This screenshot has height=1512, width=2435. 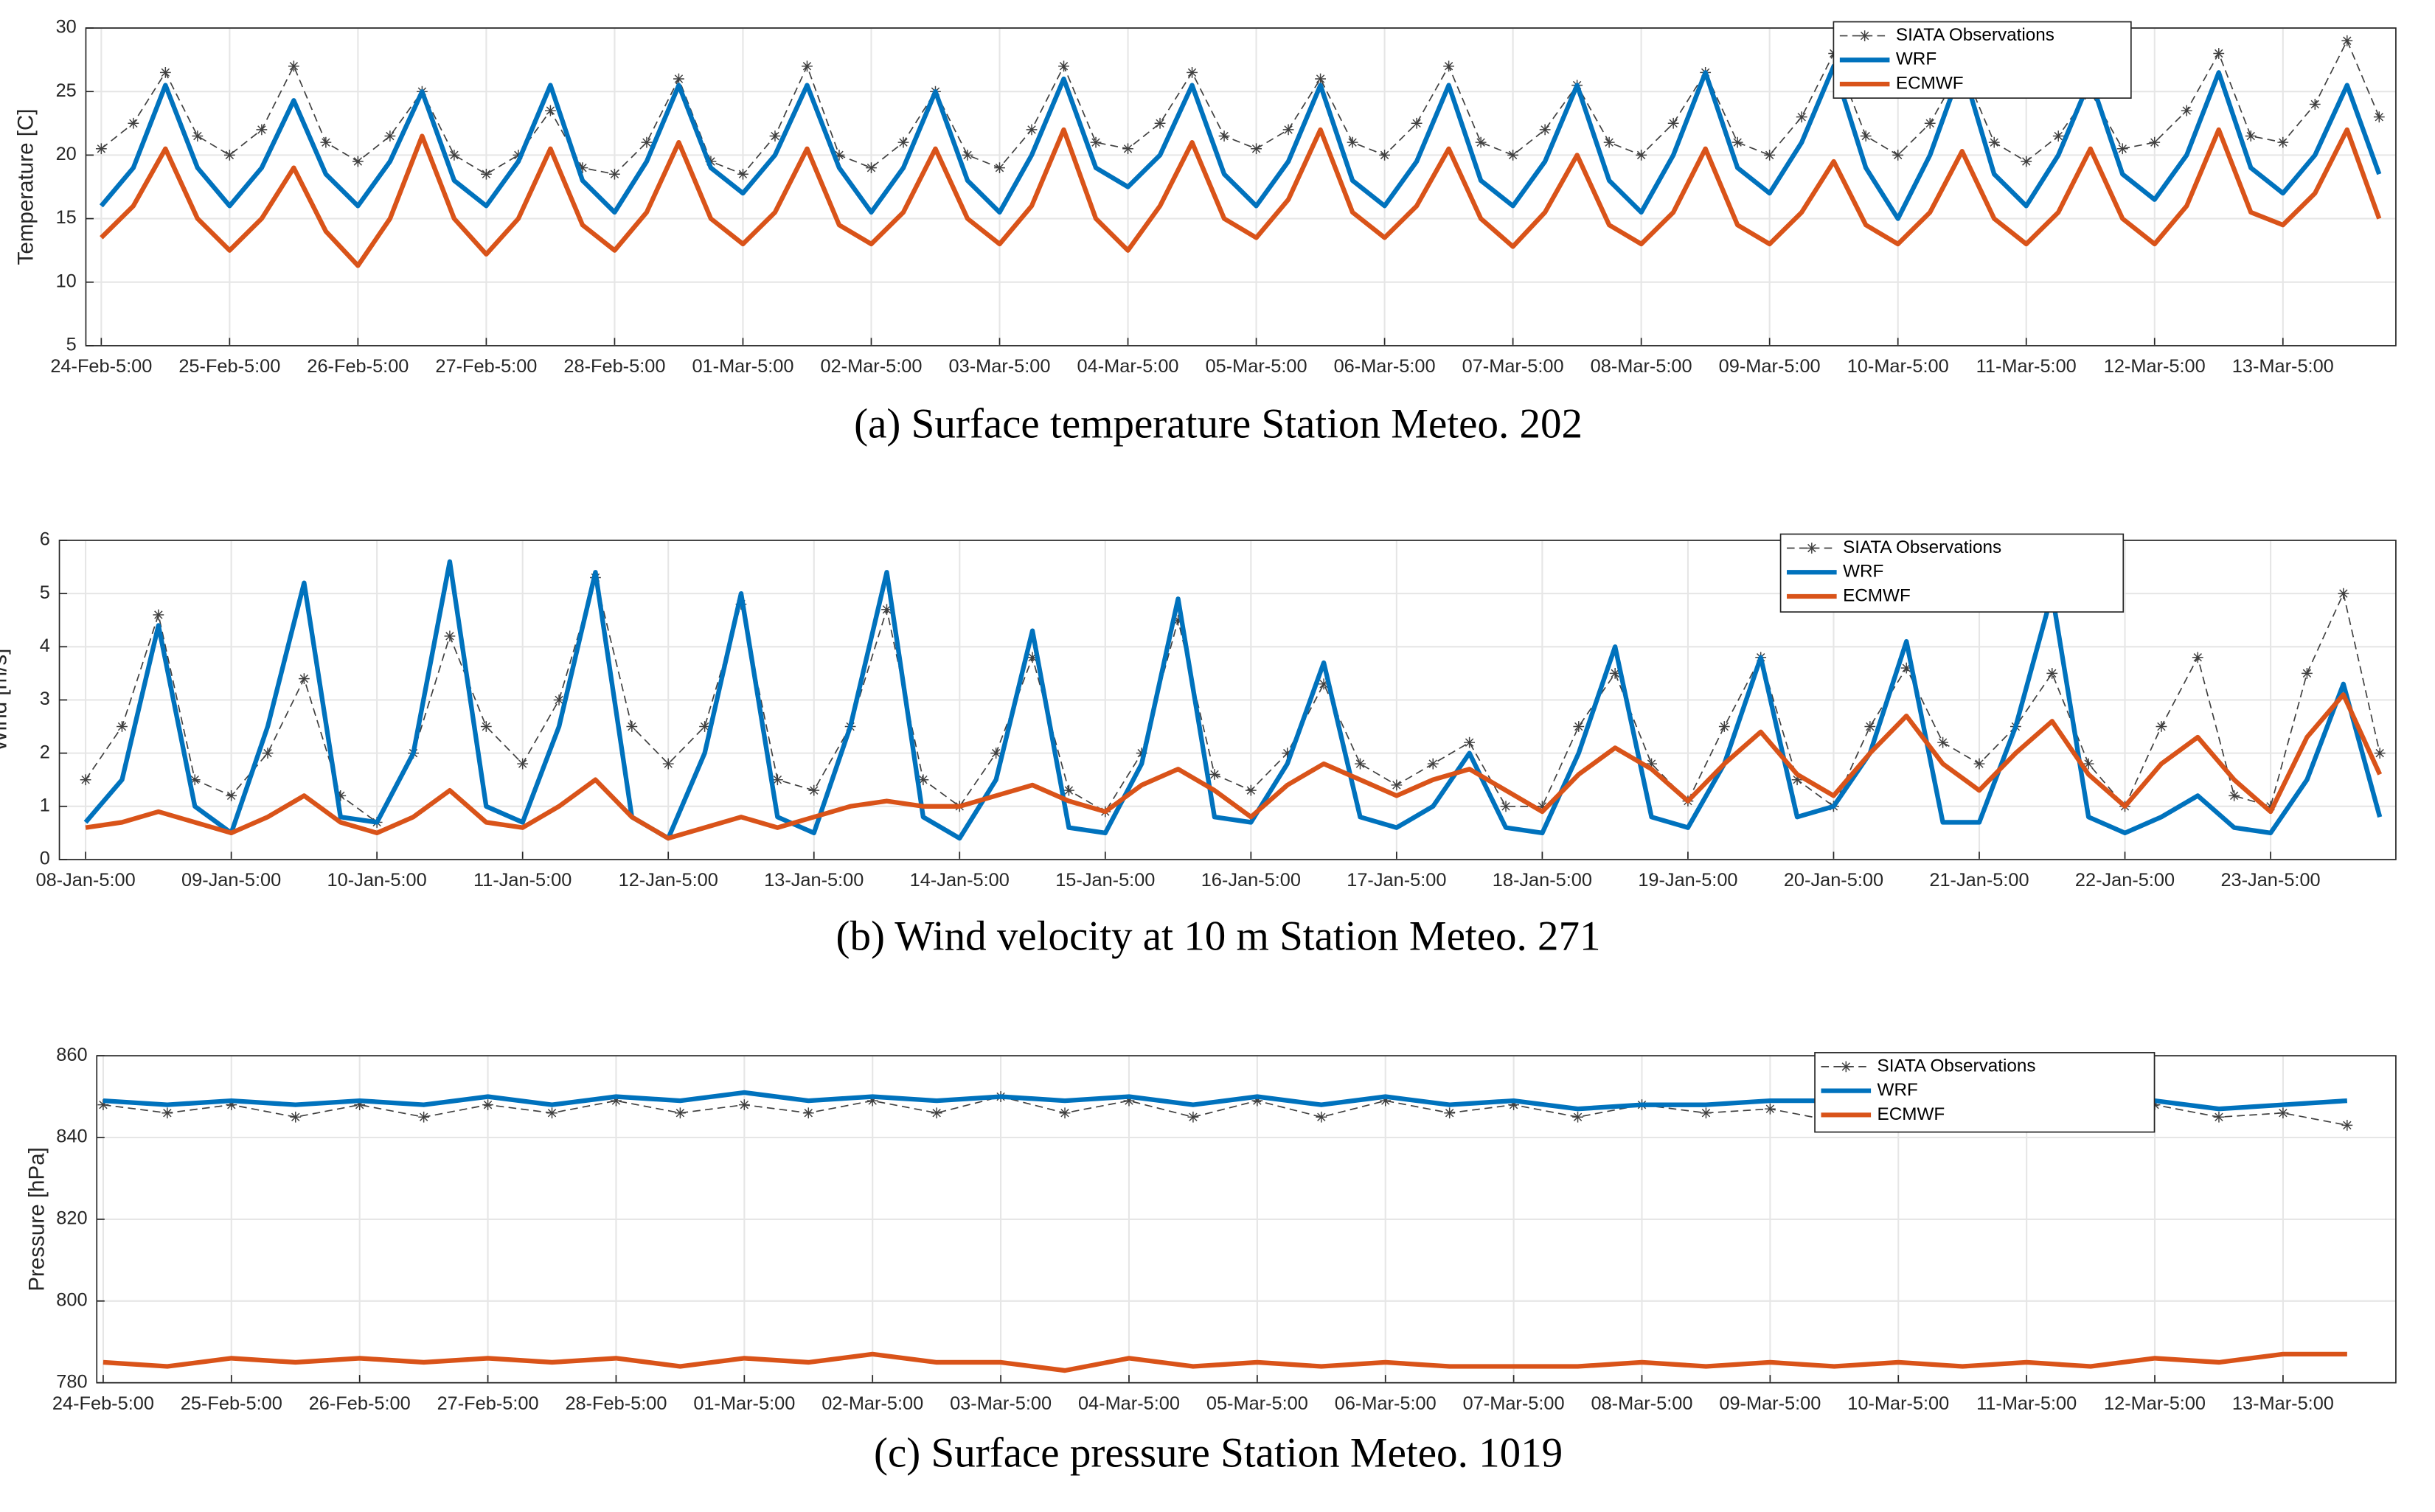 I want to click on x-tick-label: 15-Jan-5:00, so click(x=1105, y=880).